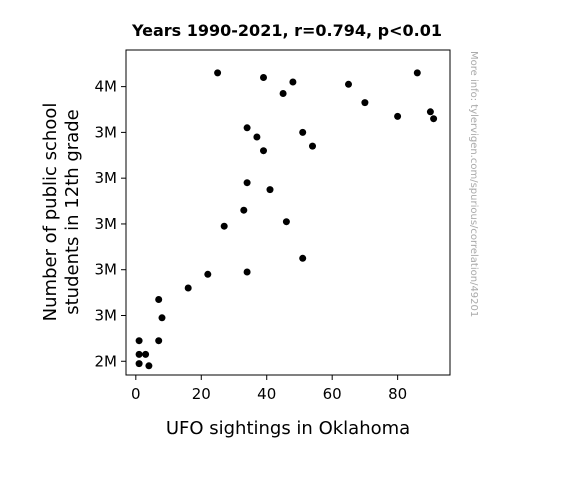  I want to click on x-tick-label: 60, so click(332, 394).